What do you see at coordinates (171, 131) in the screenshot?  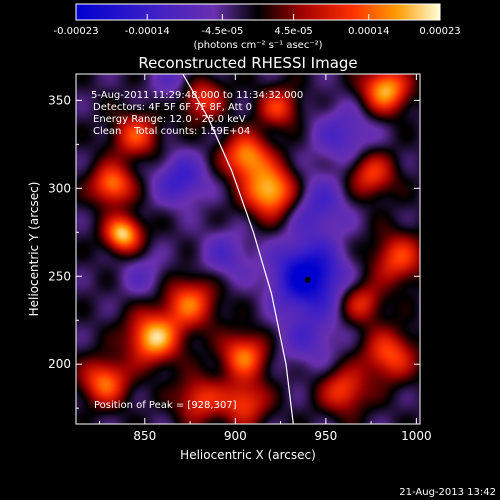 I see `annotation-counts: Clean Total counts: 1.59E+04` at bounding box center [171, 131].